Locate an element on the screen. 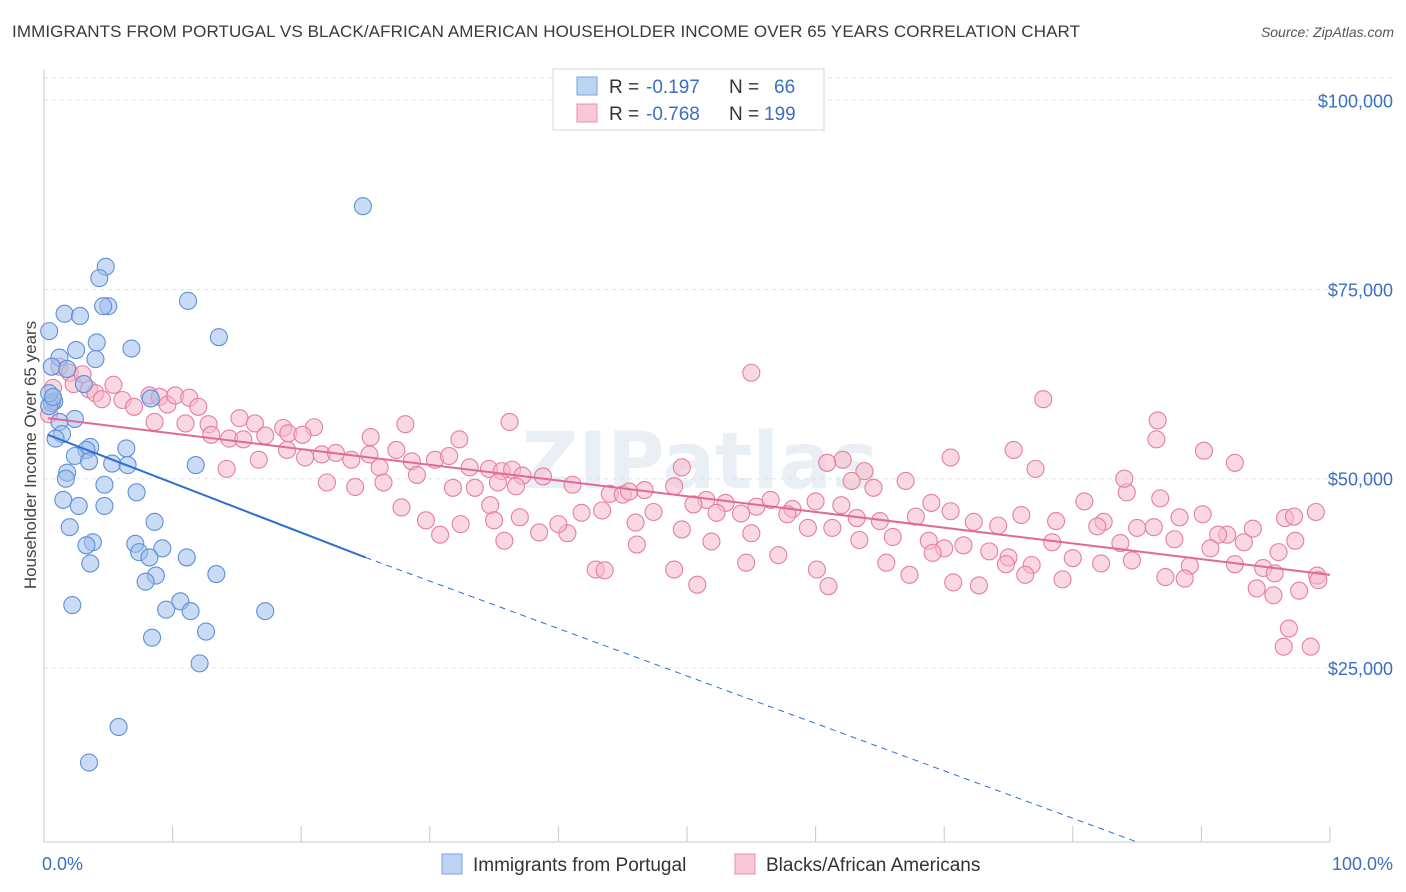 This screenshot has width=1406, height=892. y-tick-labels: $25,000 $50,000 $75,000 $100,000 is located at coordinates (1355, 385).